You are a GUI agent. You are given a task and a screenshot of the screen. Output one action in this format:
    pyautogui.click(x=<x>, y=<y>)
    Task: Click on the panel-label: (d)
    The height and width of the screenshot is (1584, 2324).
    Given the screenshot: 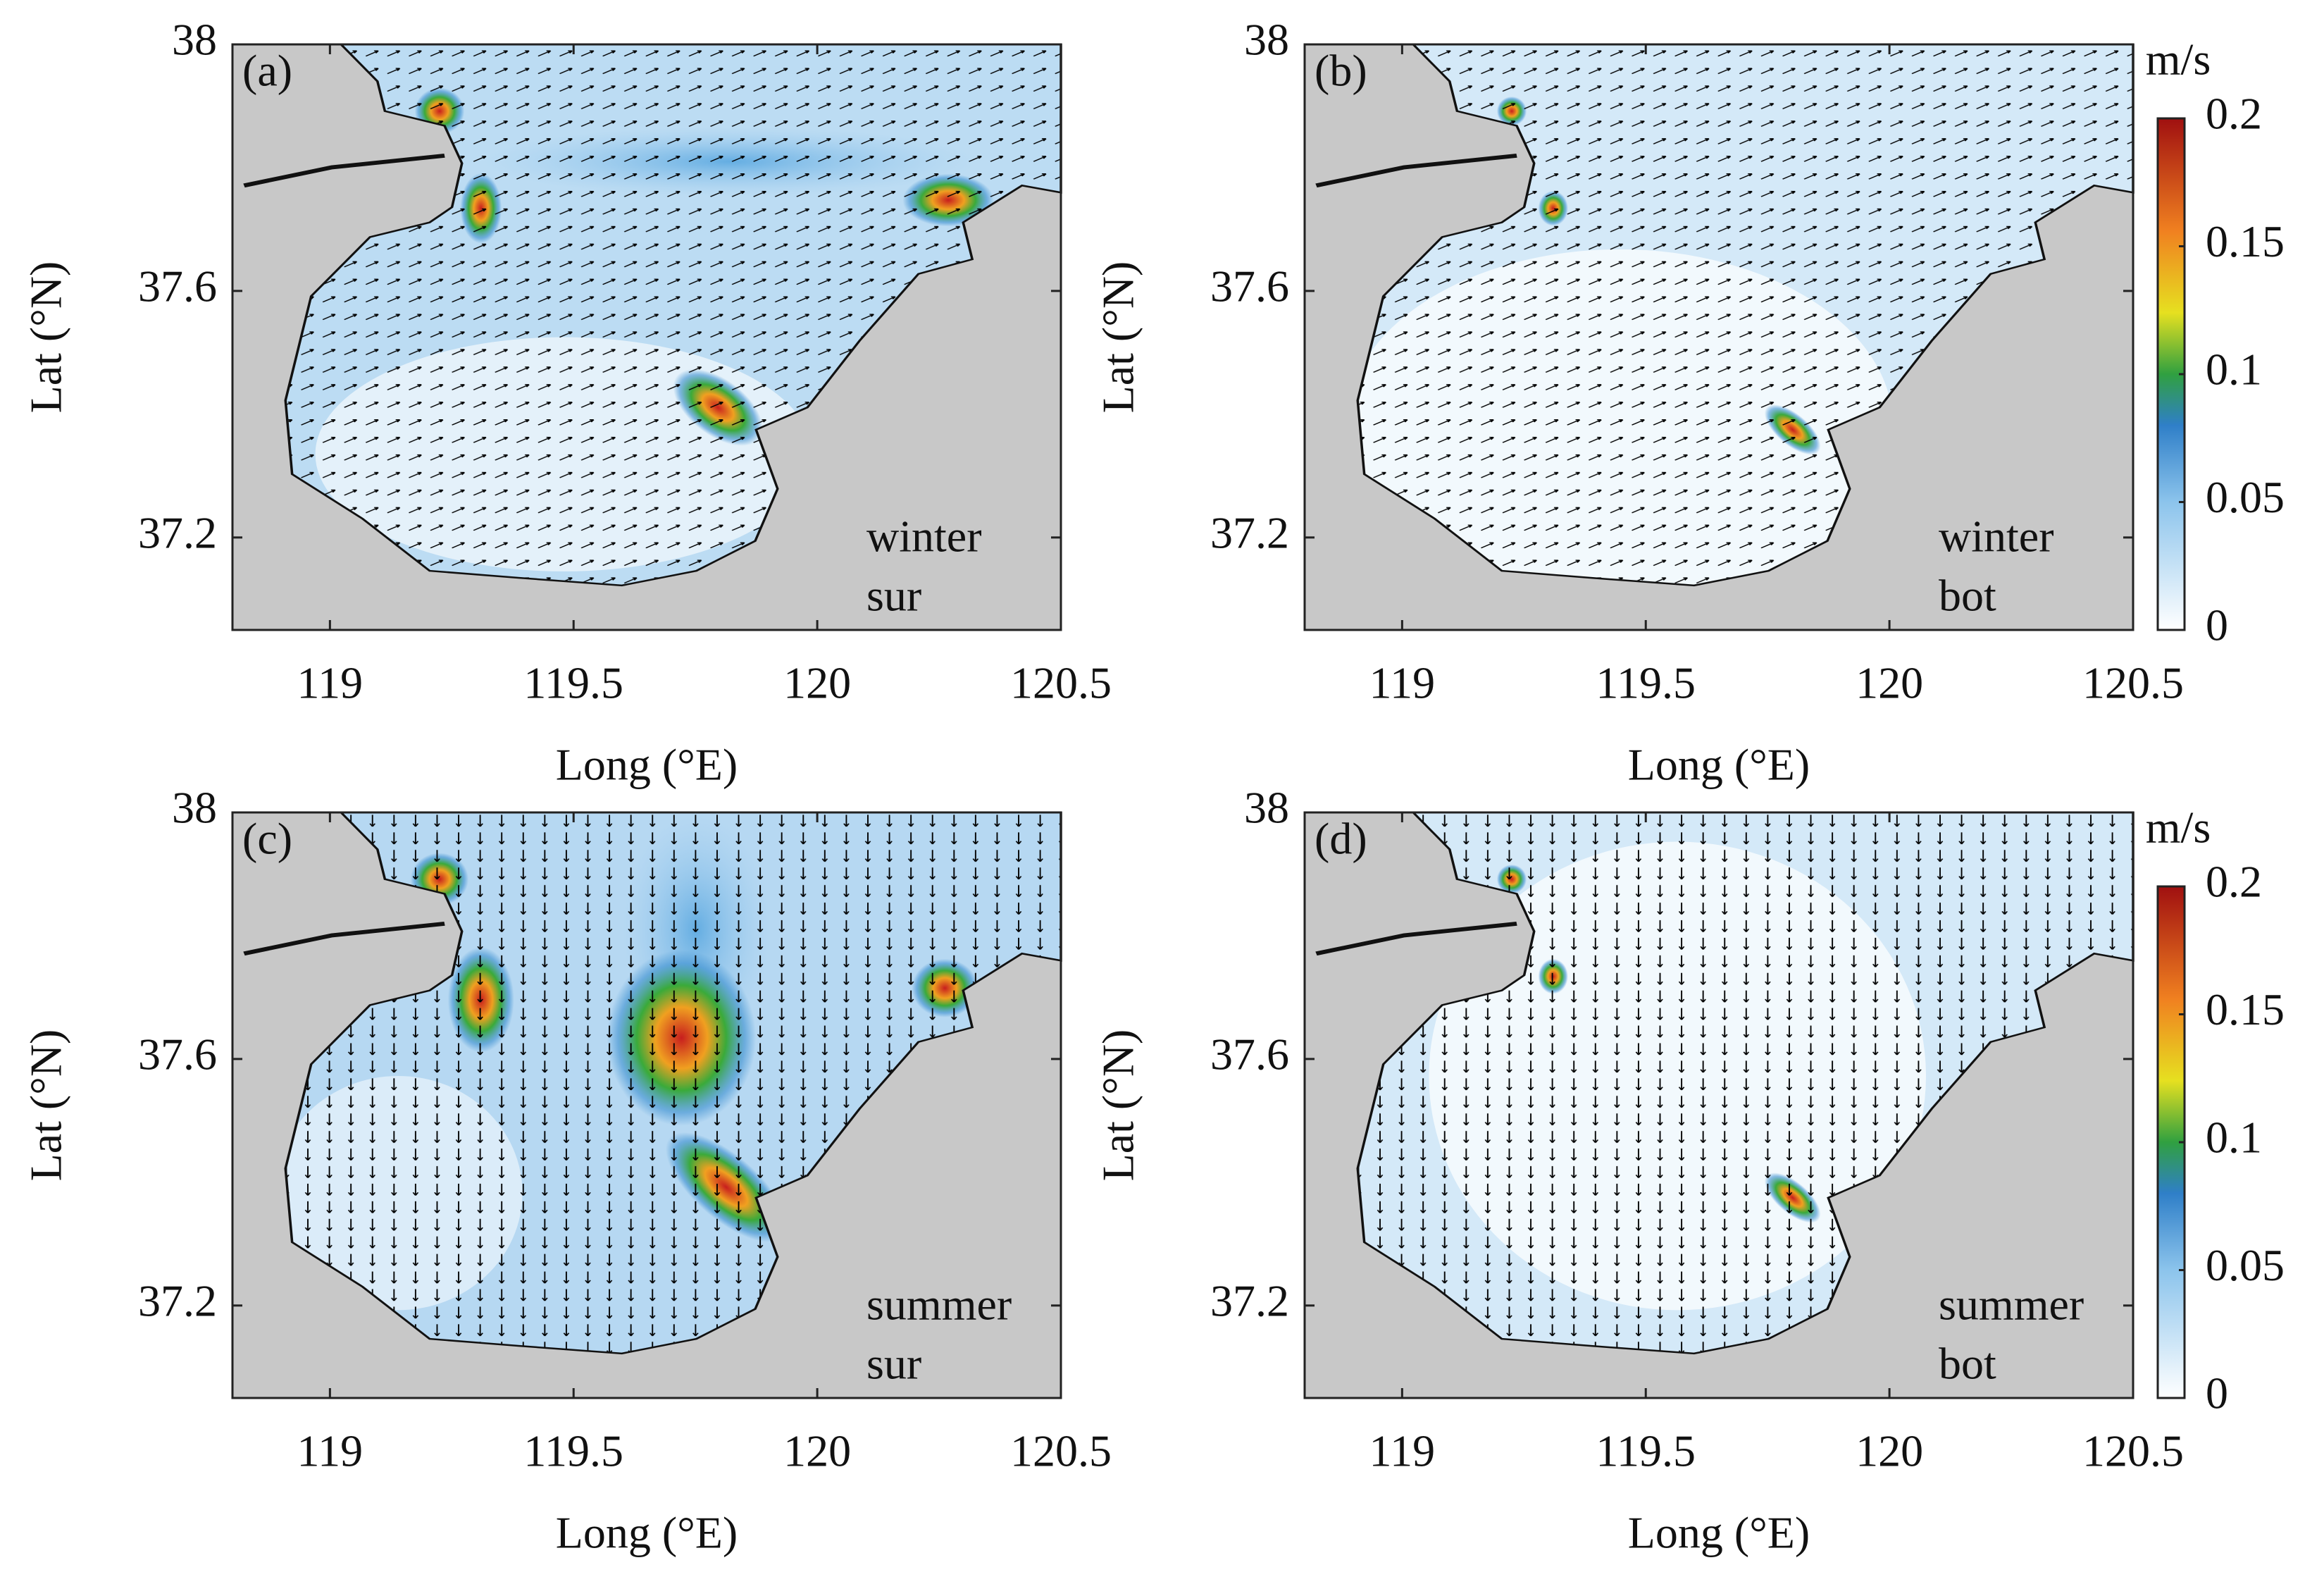 What is the action you would take?
    pyautogui.click(x=1341, y=839)
    